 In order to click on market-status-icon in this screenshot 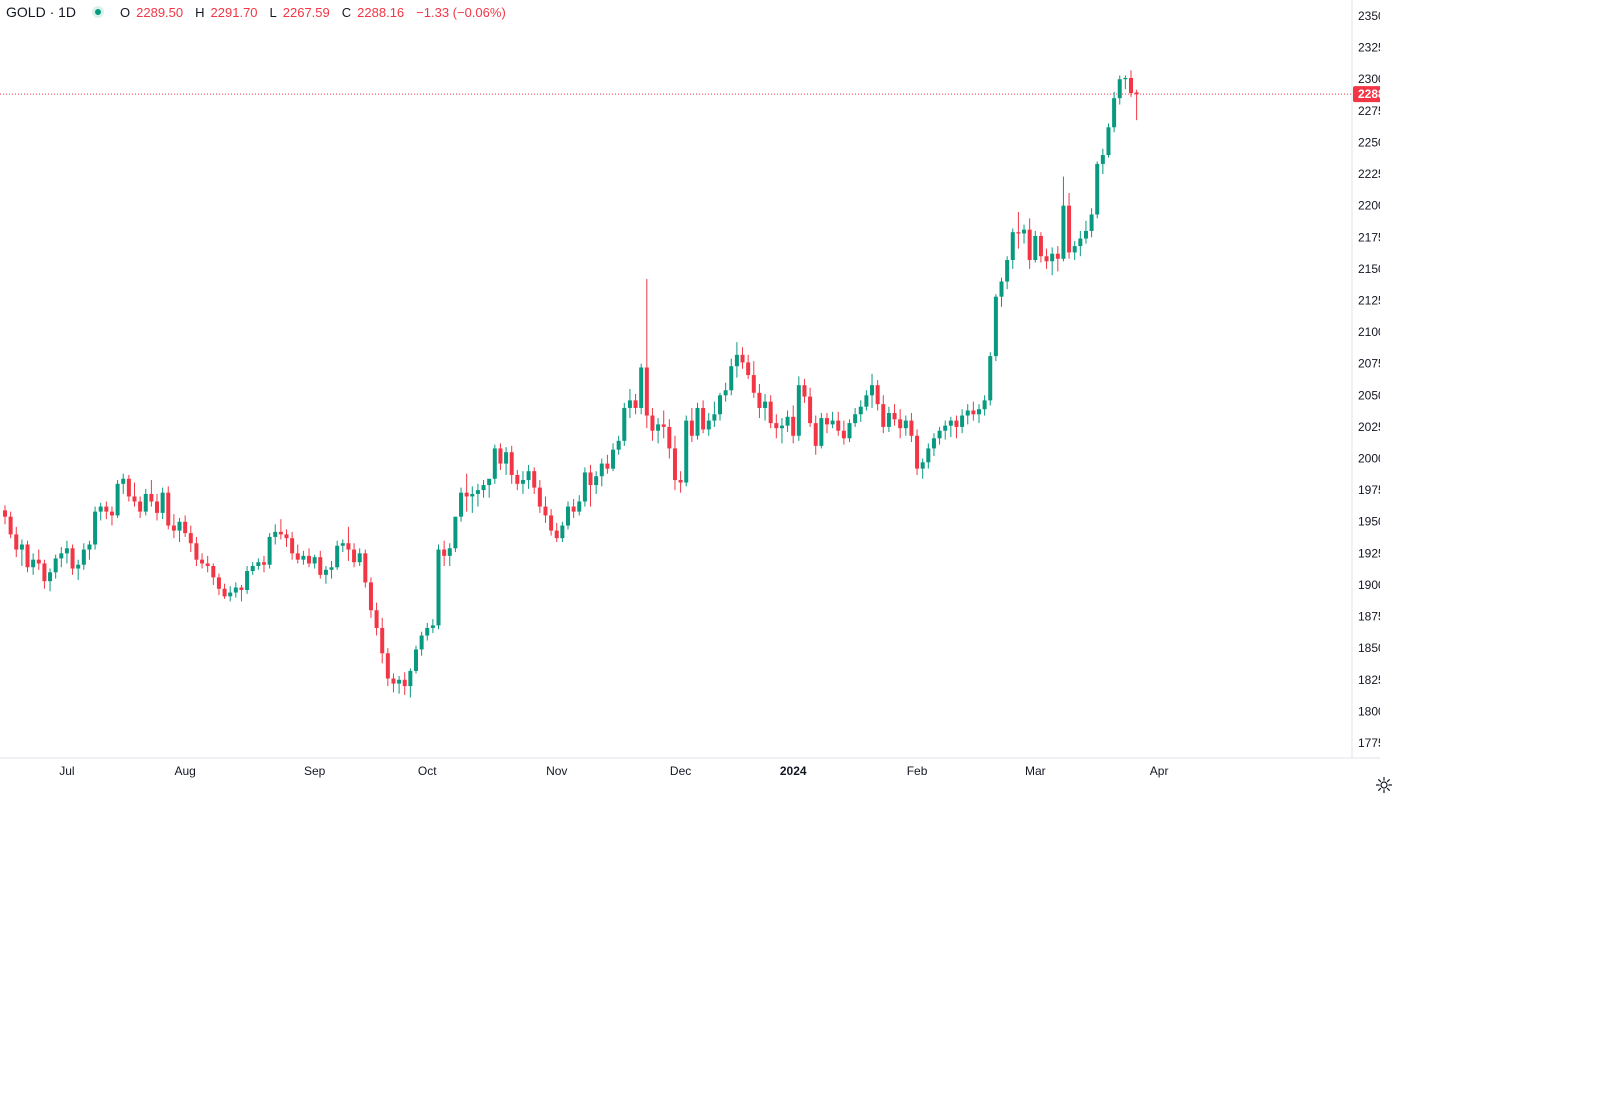, I will do `click(98, 12)`.